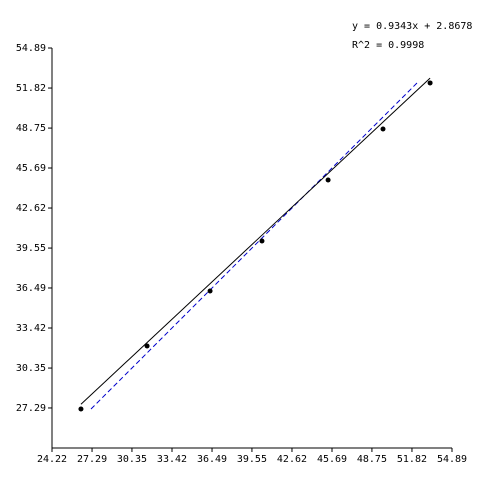  I want to click on y-tick-label: 27.29, so click(31, 408).